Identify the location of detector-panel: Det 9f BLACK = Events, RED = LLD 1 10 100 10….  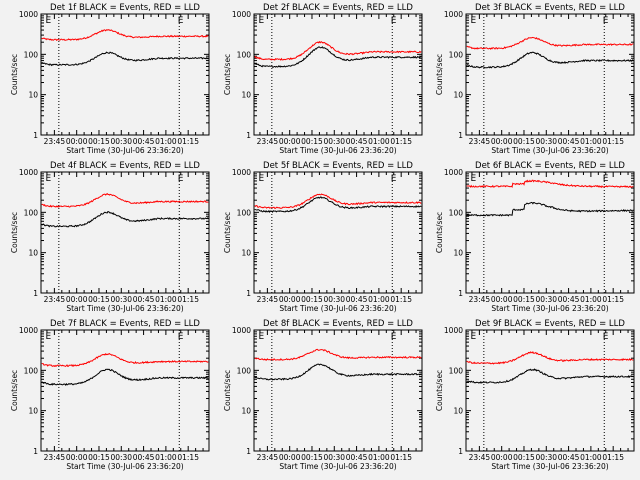
(535, 395).